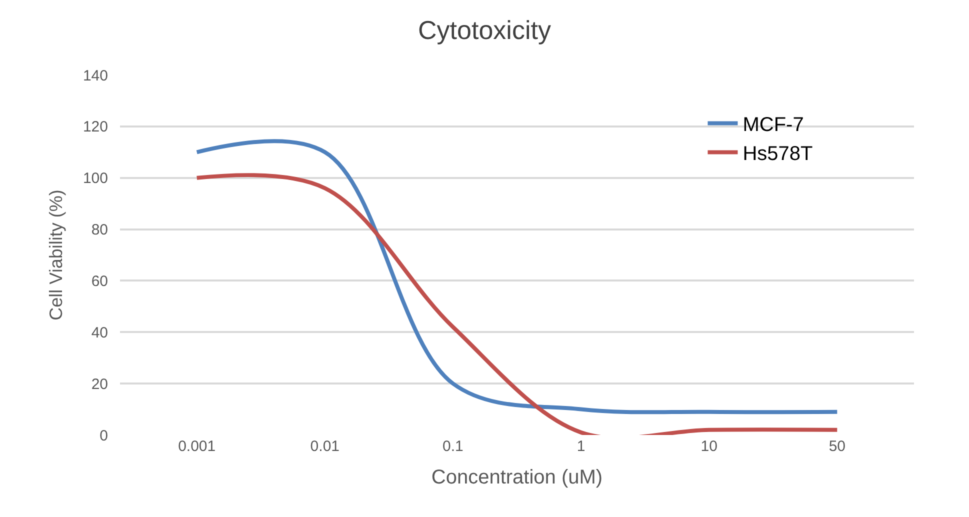 The image size is (969, 517). I want to click on x-tick-label: 0.001, so click(197, 446).